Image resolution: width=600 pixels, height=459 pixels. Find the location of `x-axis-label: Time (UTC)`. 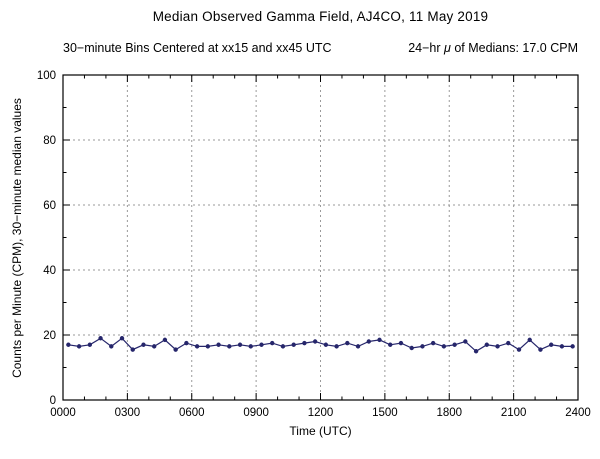

x-axis-label: Time (UTC) is located at coordinates (320, 431).